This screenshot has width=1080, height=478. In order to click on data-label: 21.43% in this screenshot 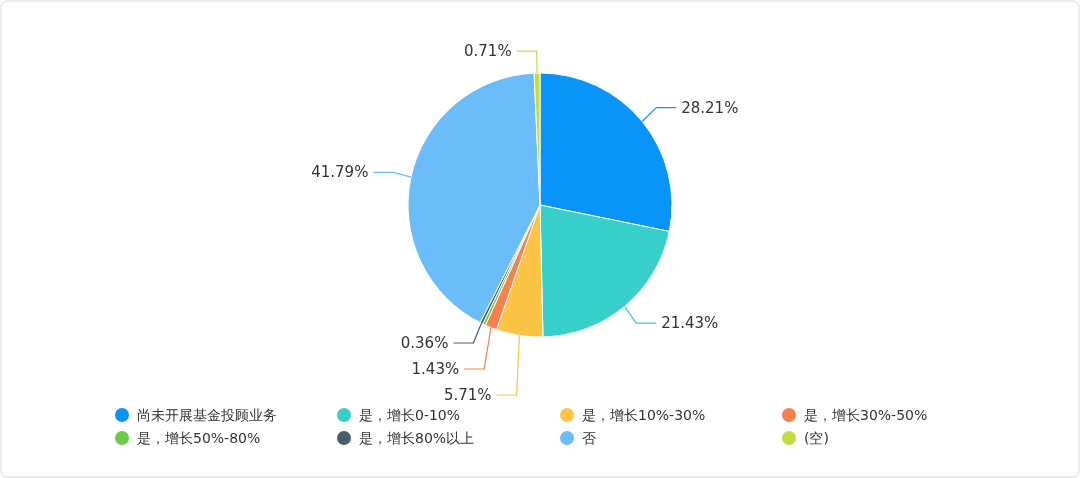, I will do `click(690, 323)`.